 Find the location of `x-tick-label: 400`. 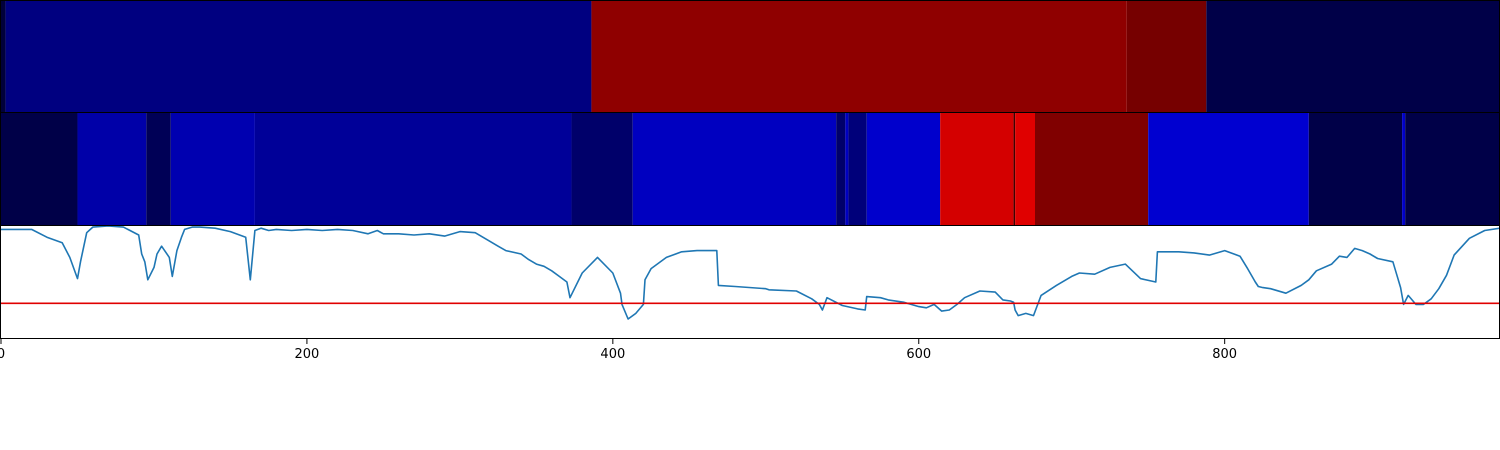

x-tick-label: 400 is located at coordinates (612, 354).